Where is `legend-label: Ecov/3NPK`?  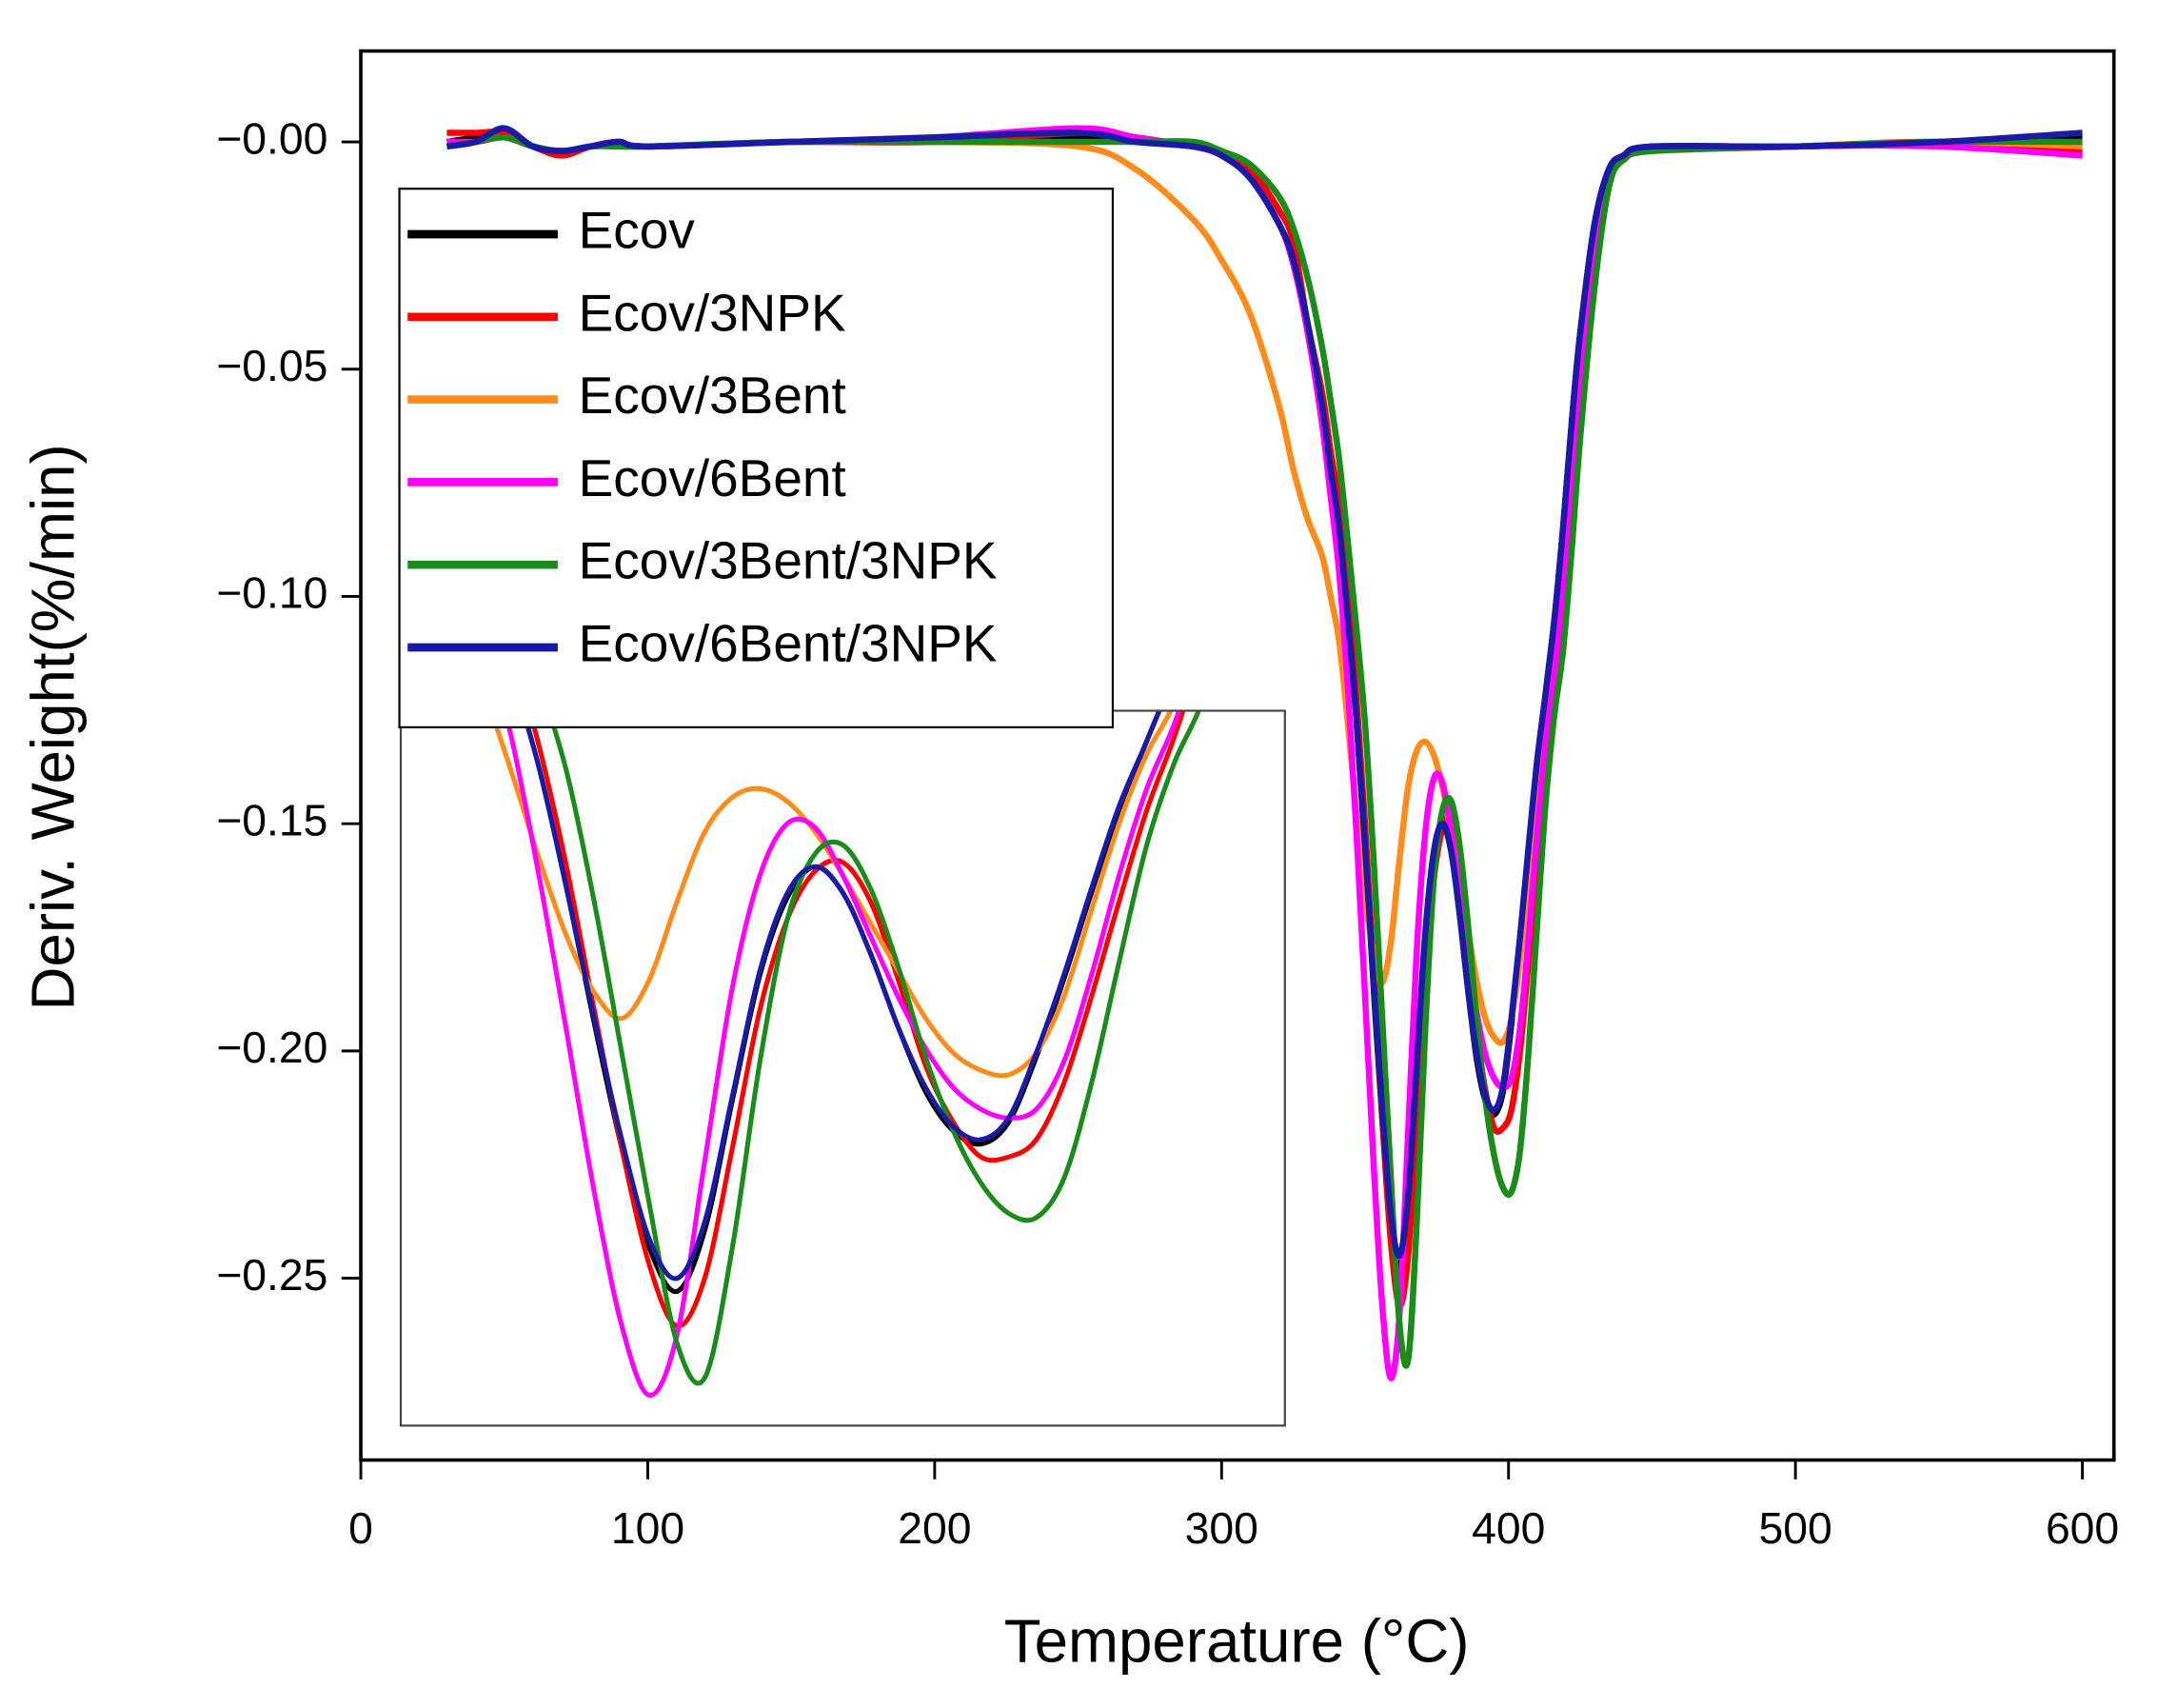
legend-label: Ecov/3NPK is located at coordinates (712, 312).